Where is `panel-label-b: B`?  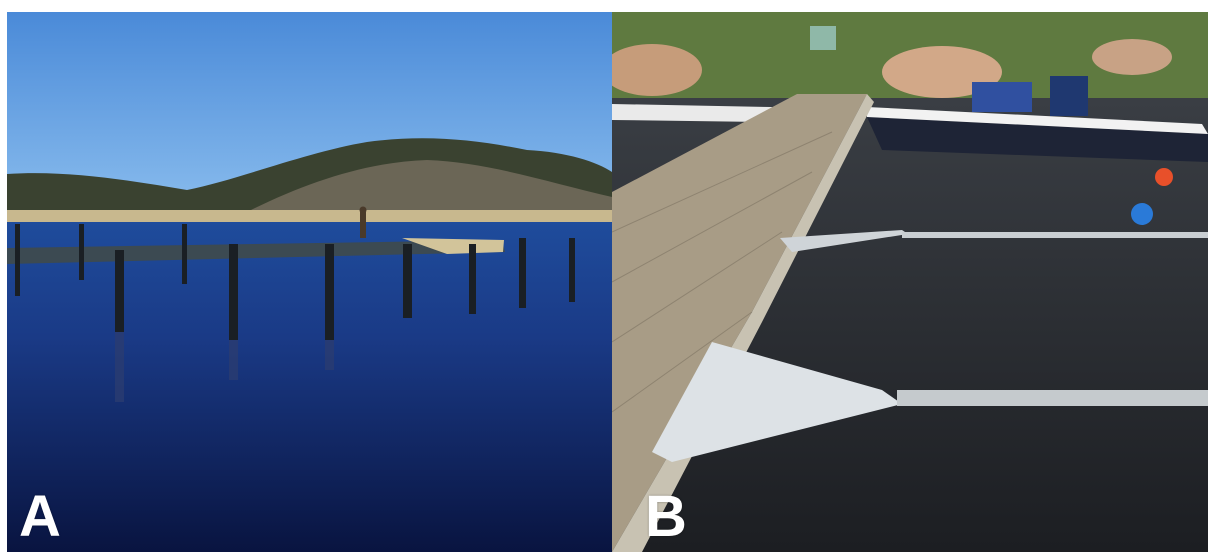
panel-label-b: B is located at coordinates (666, 516).